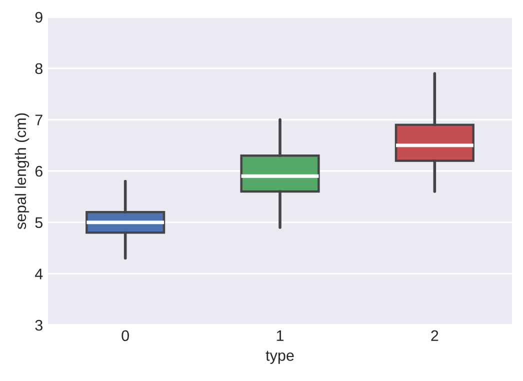 The width and height of the screenshot is (523, 381). Describe the element at coordinates (280, 335) in the screenshot. I see `x-tick-label: 1` at that location.